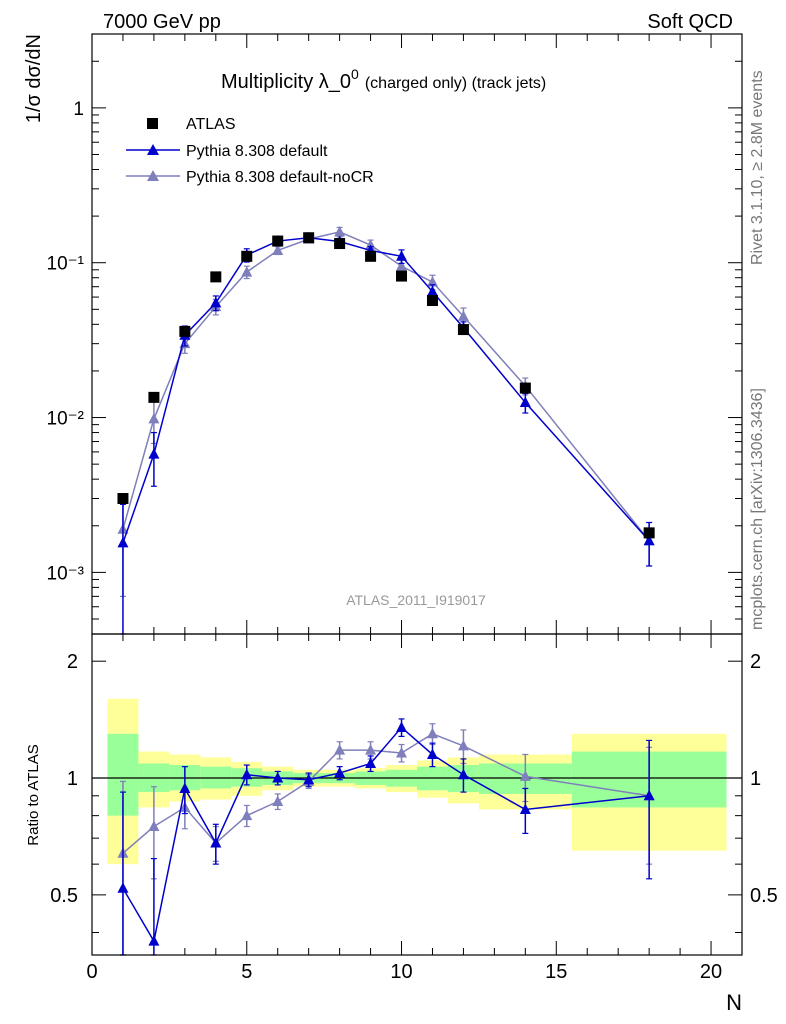  I want to click on title-sup: 0, so click(355, 74).